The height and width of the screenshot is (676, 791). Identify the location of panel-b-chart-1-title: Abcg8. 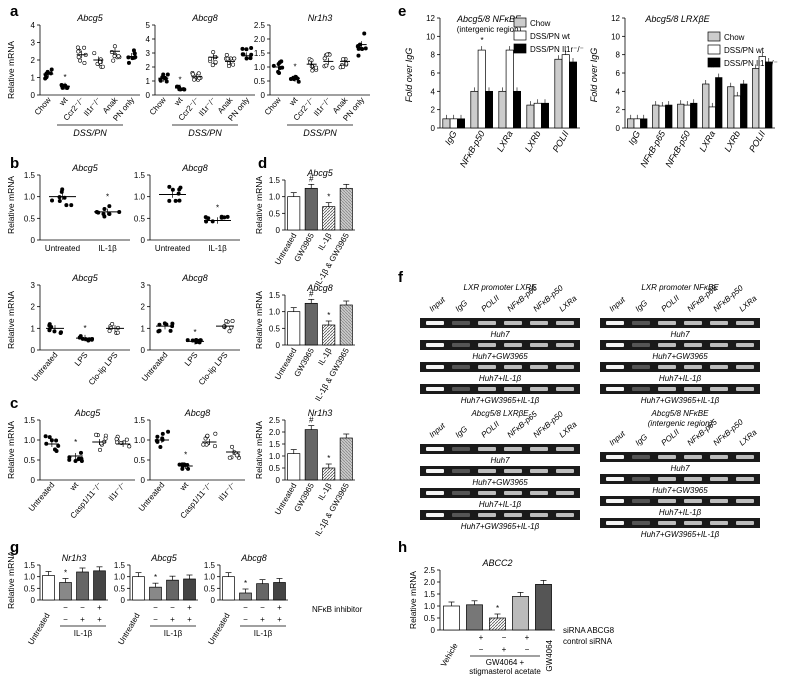
(194, 168).